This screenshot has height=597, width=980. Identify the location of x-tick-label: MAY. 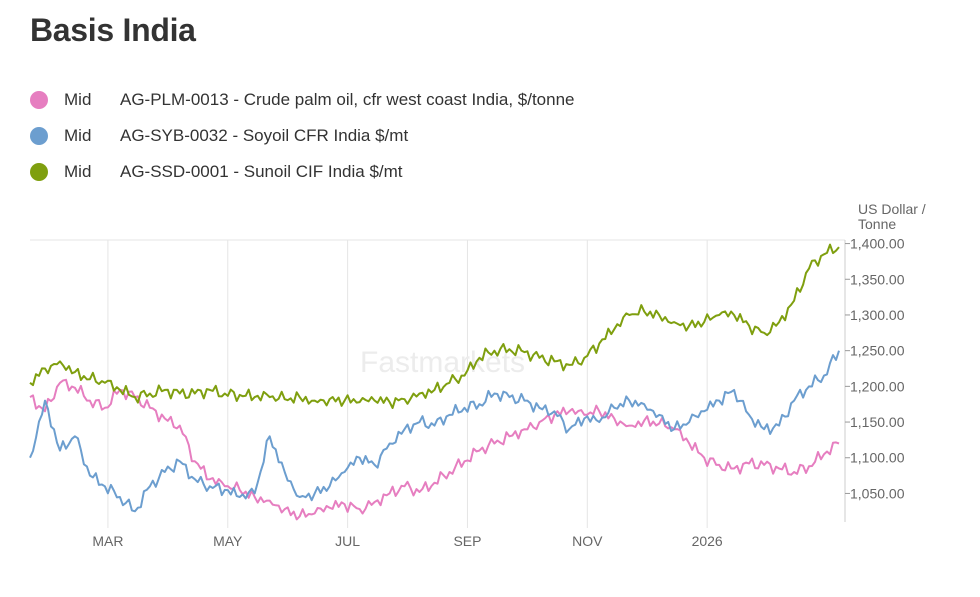
(228, 541).